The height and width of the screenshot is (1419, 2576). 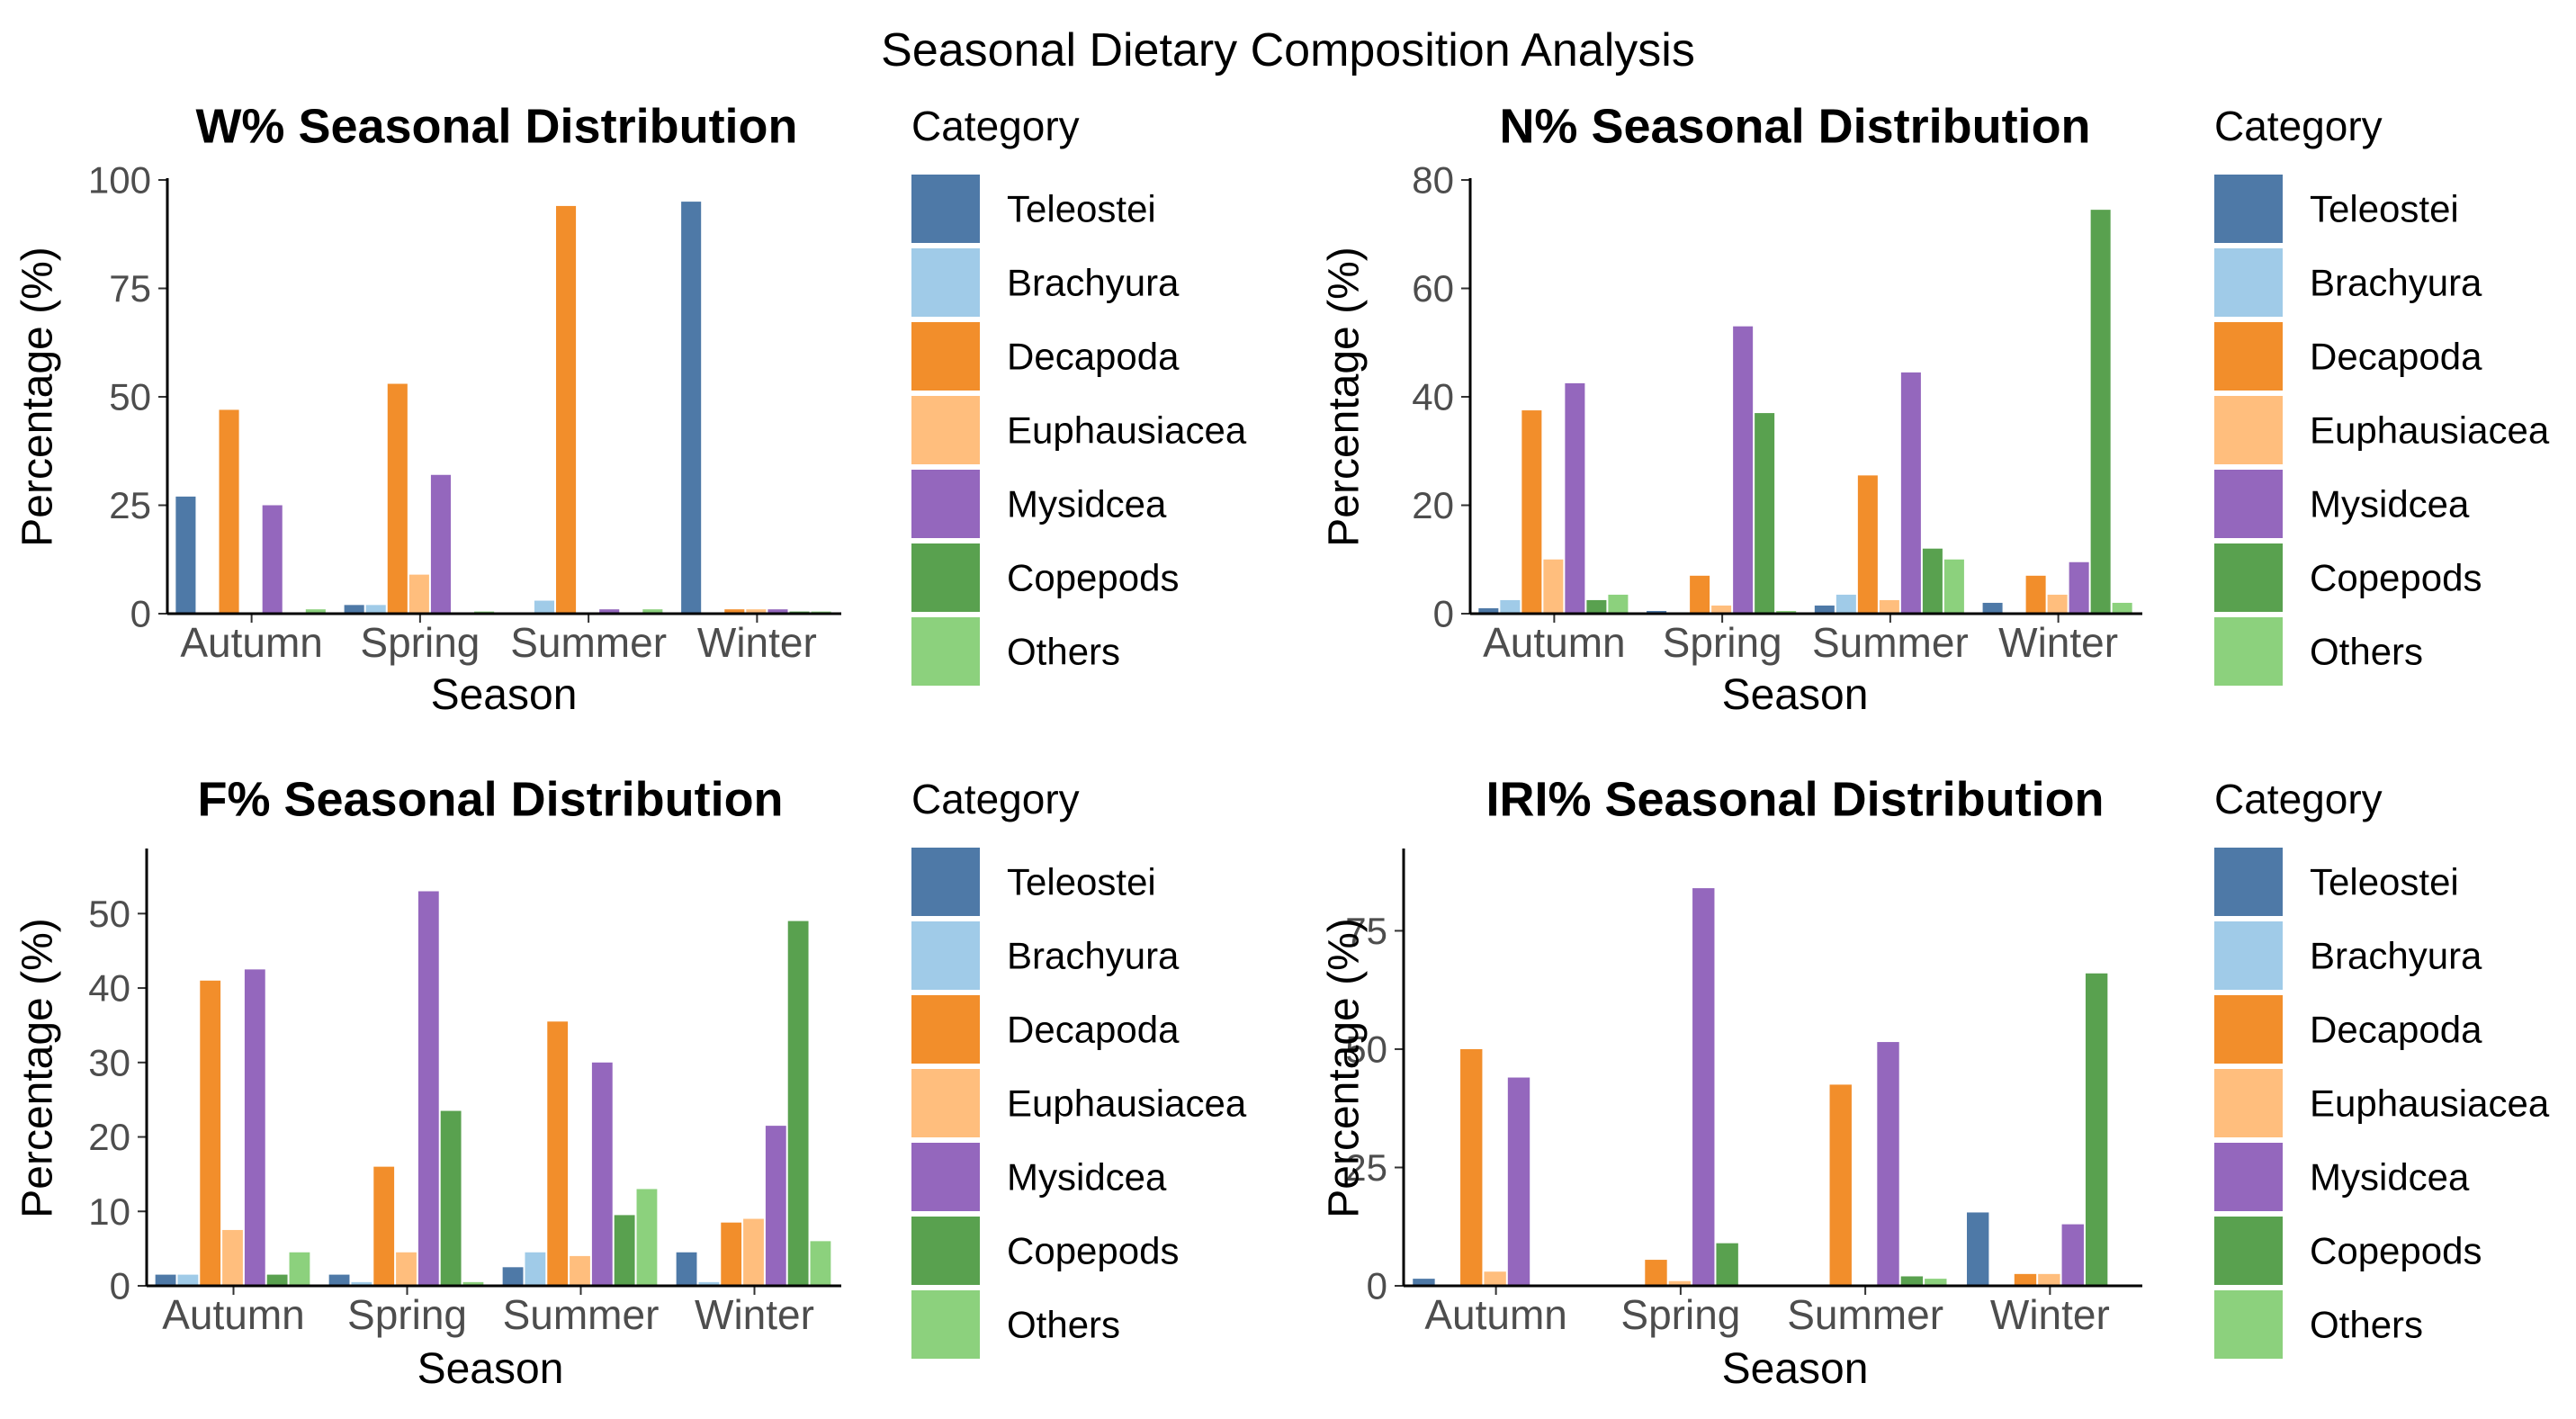 What do you see at coordinates (109, 1211) in the screenshot?
I see `y-tick-label: 10` at bounding box center [109, 1211].